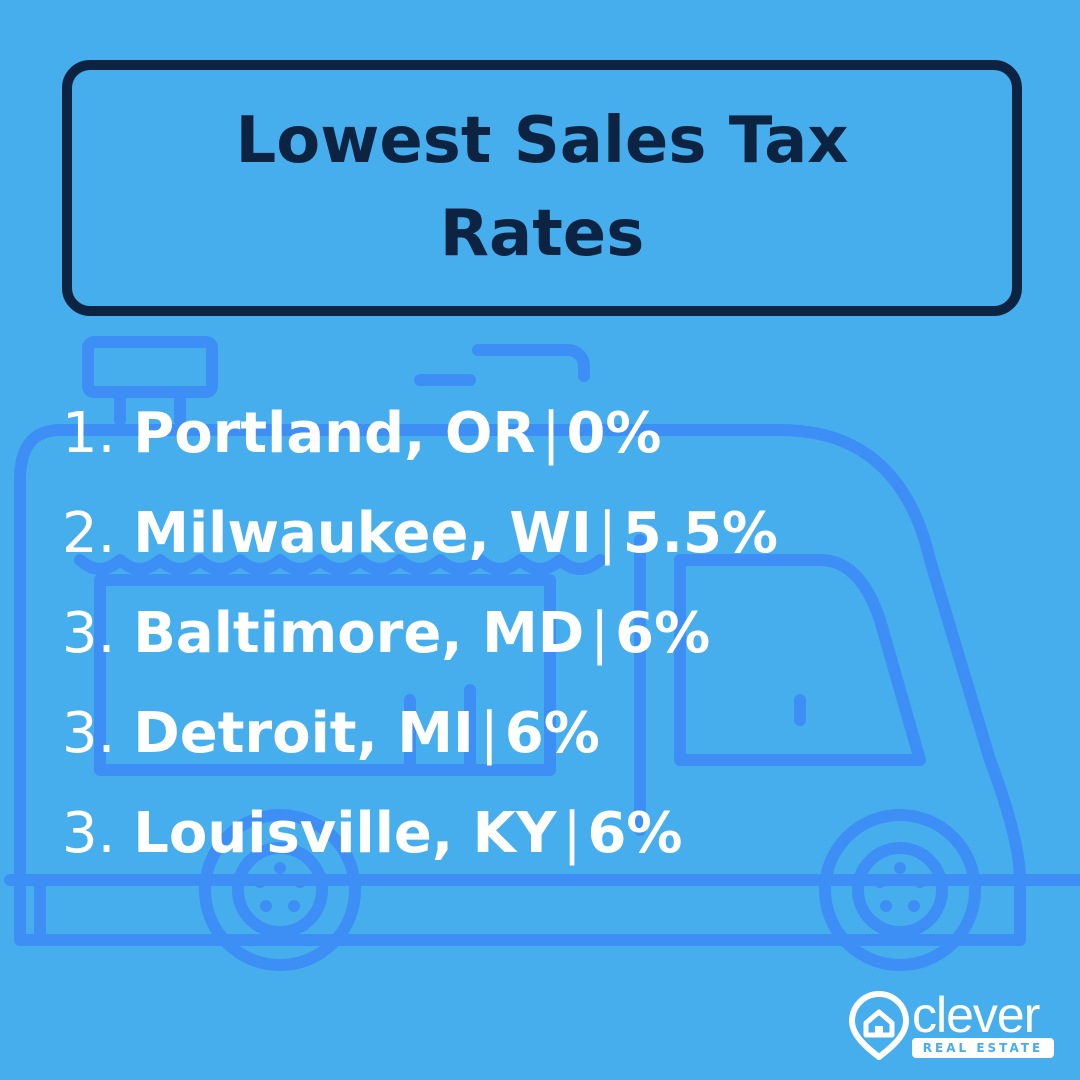 Image resolution: width=1080 pixels, height=1080 pixels. I want to click on item-rank: 1., so click(89, 433).